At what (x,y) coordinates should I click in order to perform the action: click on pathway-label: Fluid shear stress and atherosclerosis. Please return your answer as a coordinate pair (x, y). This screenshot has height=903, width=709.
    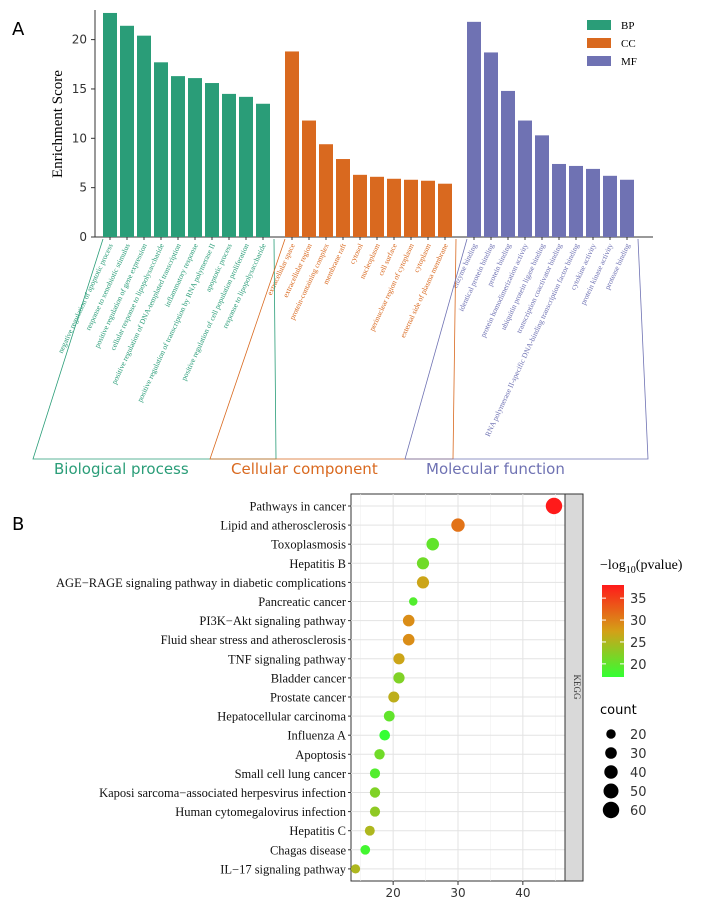
    Looking at the image, I should click on (254, 640).